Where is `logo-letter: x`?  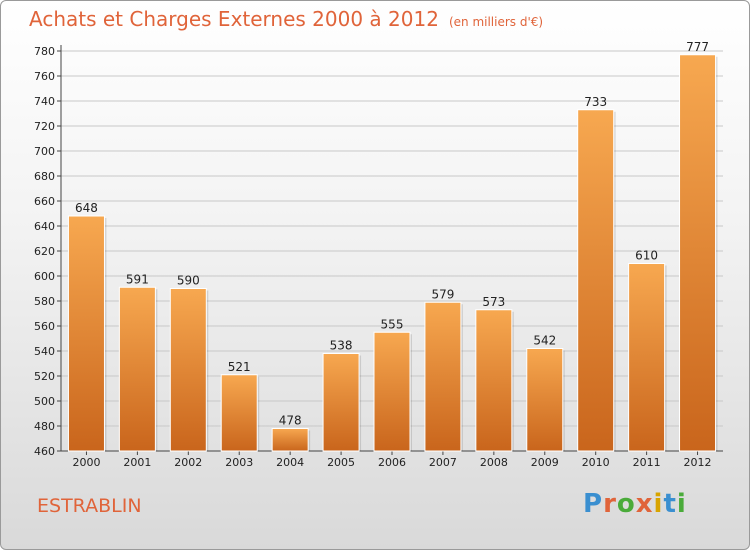 logo-letter: x is located at coordinates (644, 504).